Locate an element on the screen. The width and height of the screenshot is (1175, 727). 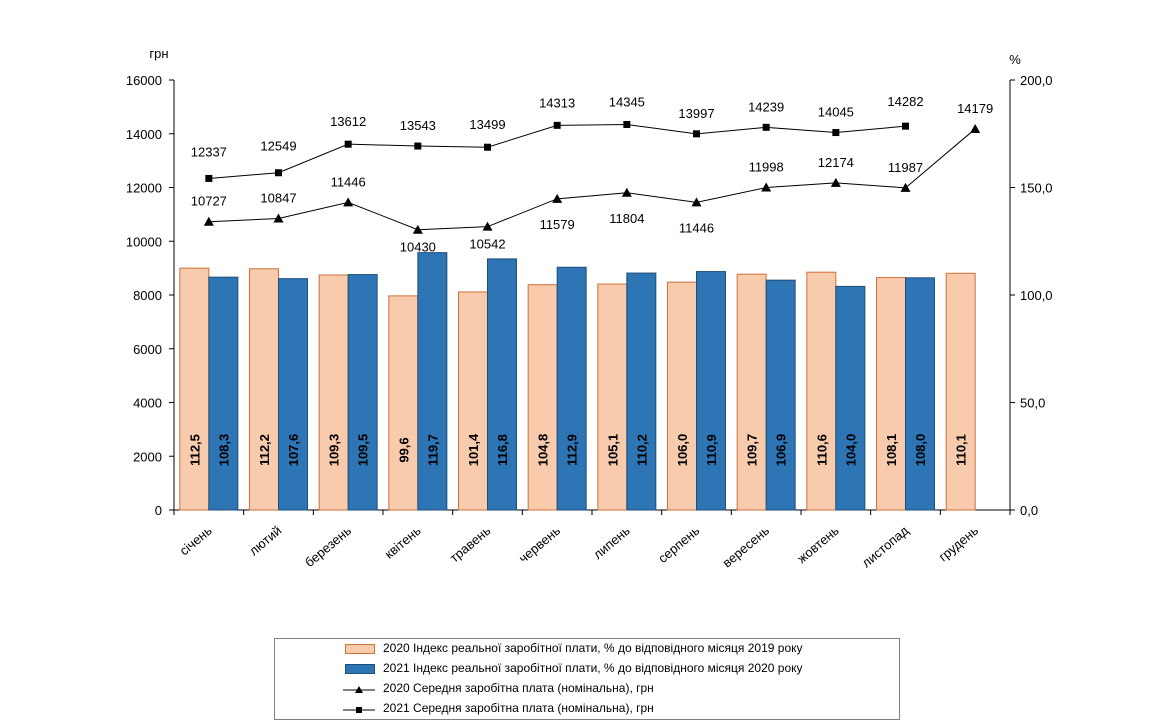
right-tick-label: 100,0 is located at coordinates (1036, 295).